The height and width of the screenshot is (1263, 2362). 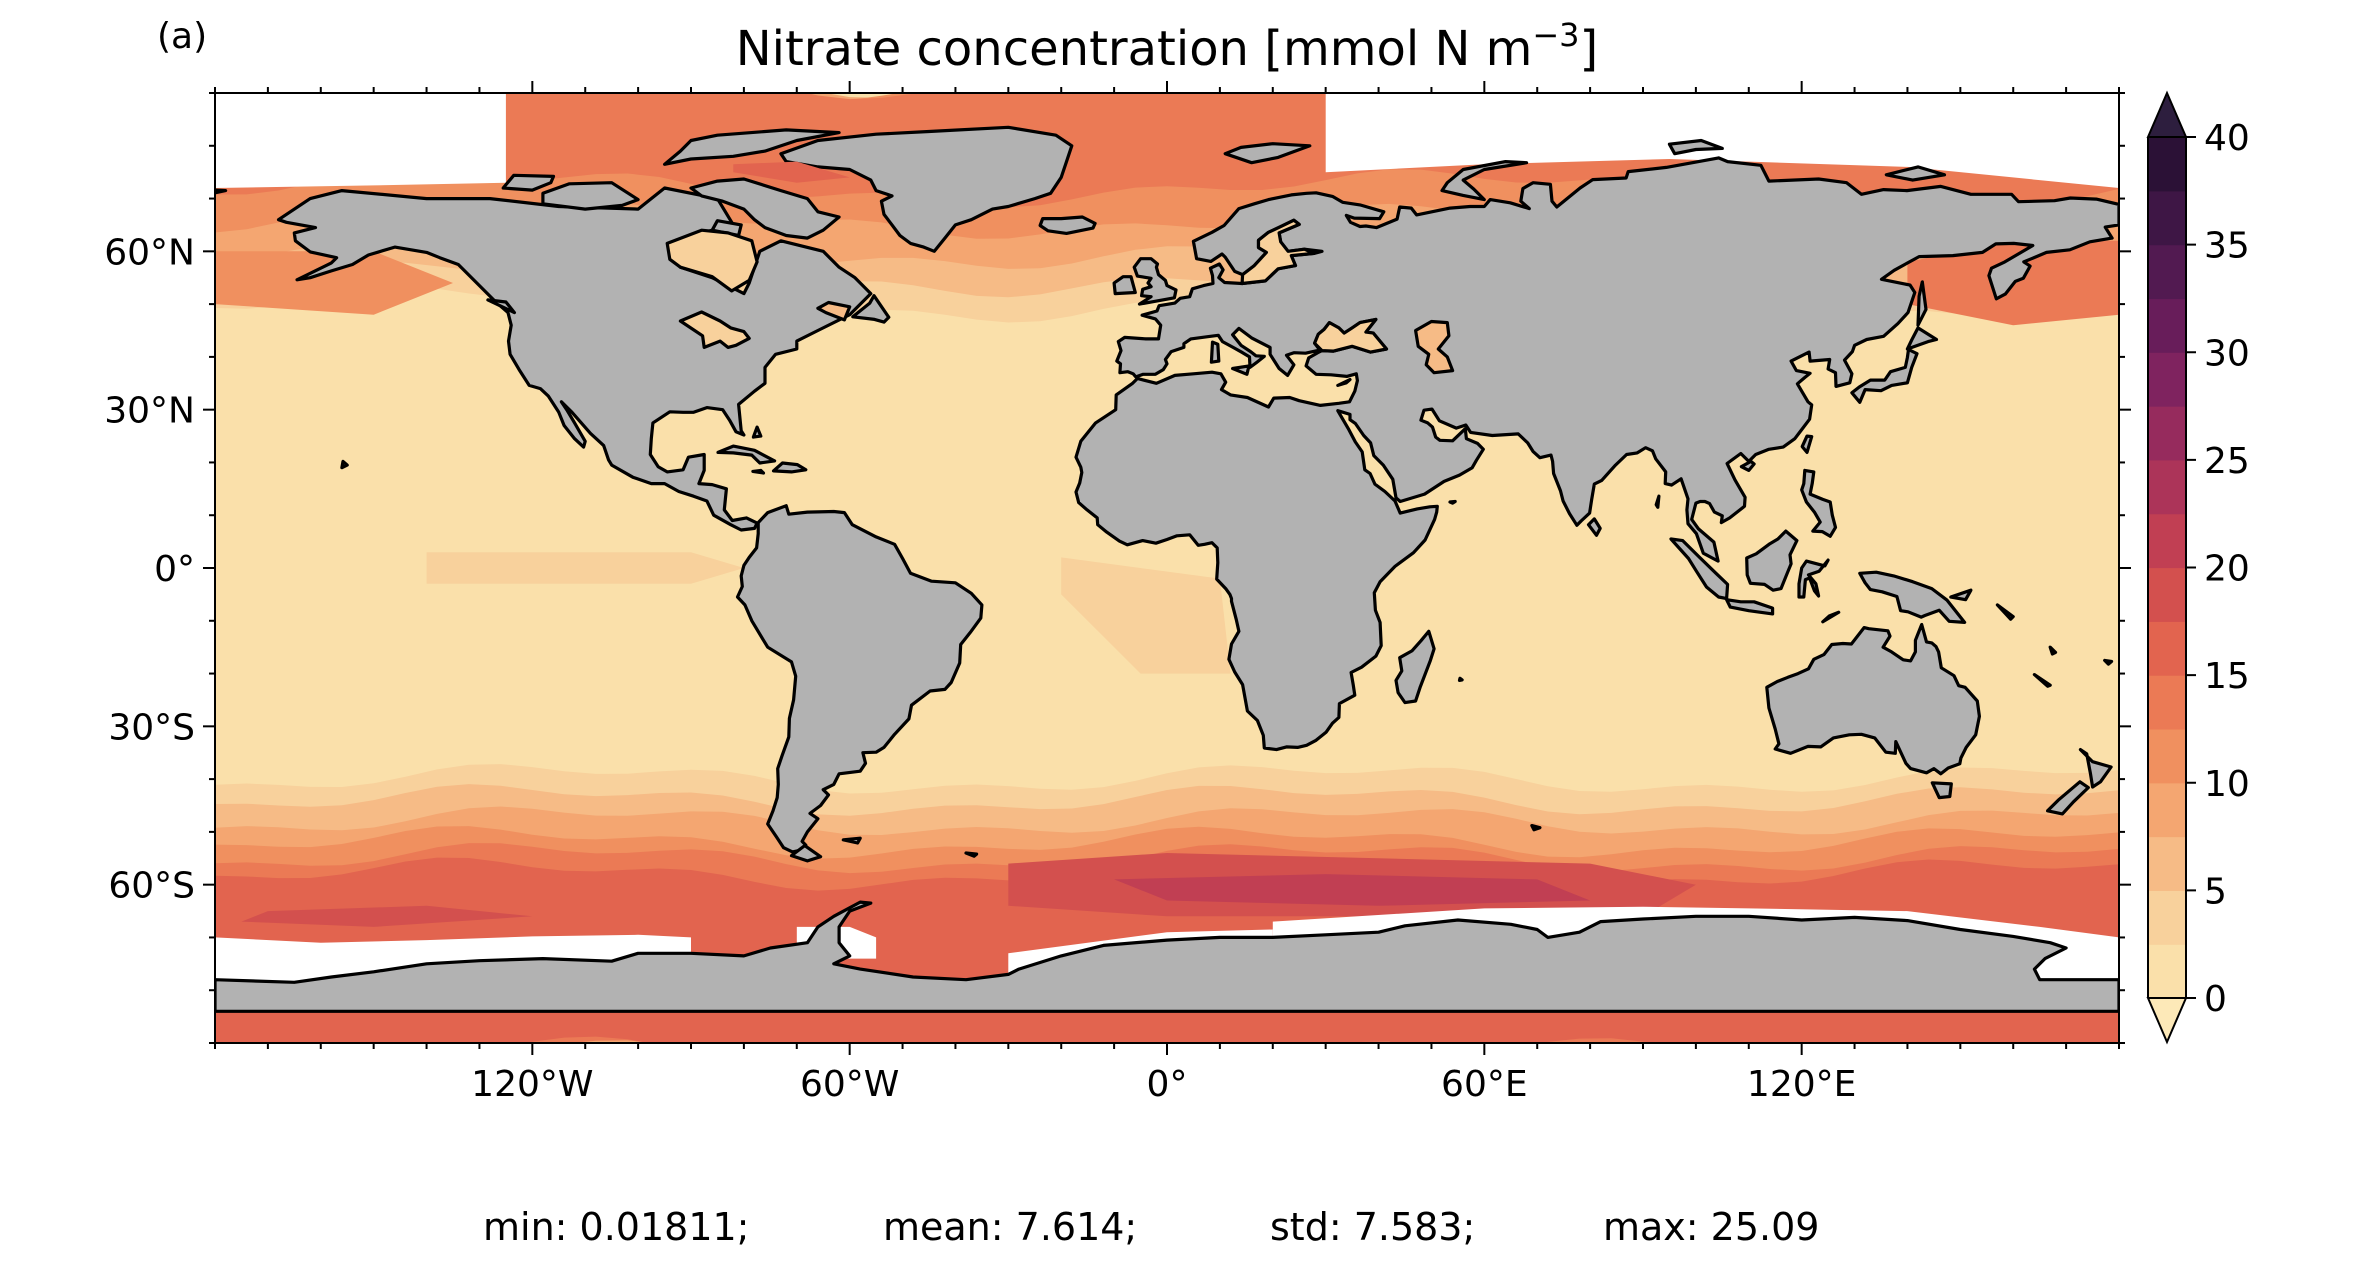 I want to click on colorbar-tick-label: 15, so click(x=2227, y=676).